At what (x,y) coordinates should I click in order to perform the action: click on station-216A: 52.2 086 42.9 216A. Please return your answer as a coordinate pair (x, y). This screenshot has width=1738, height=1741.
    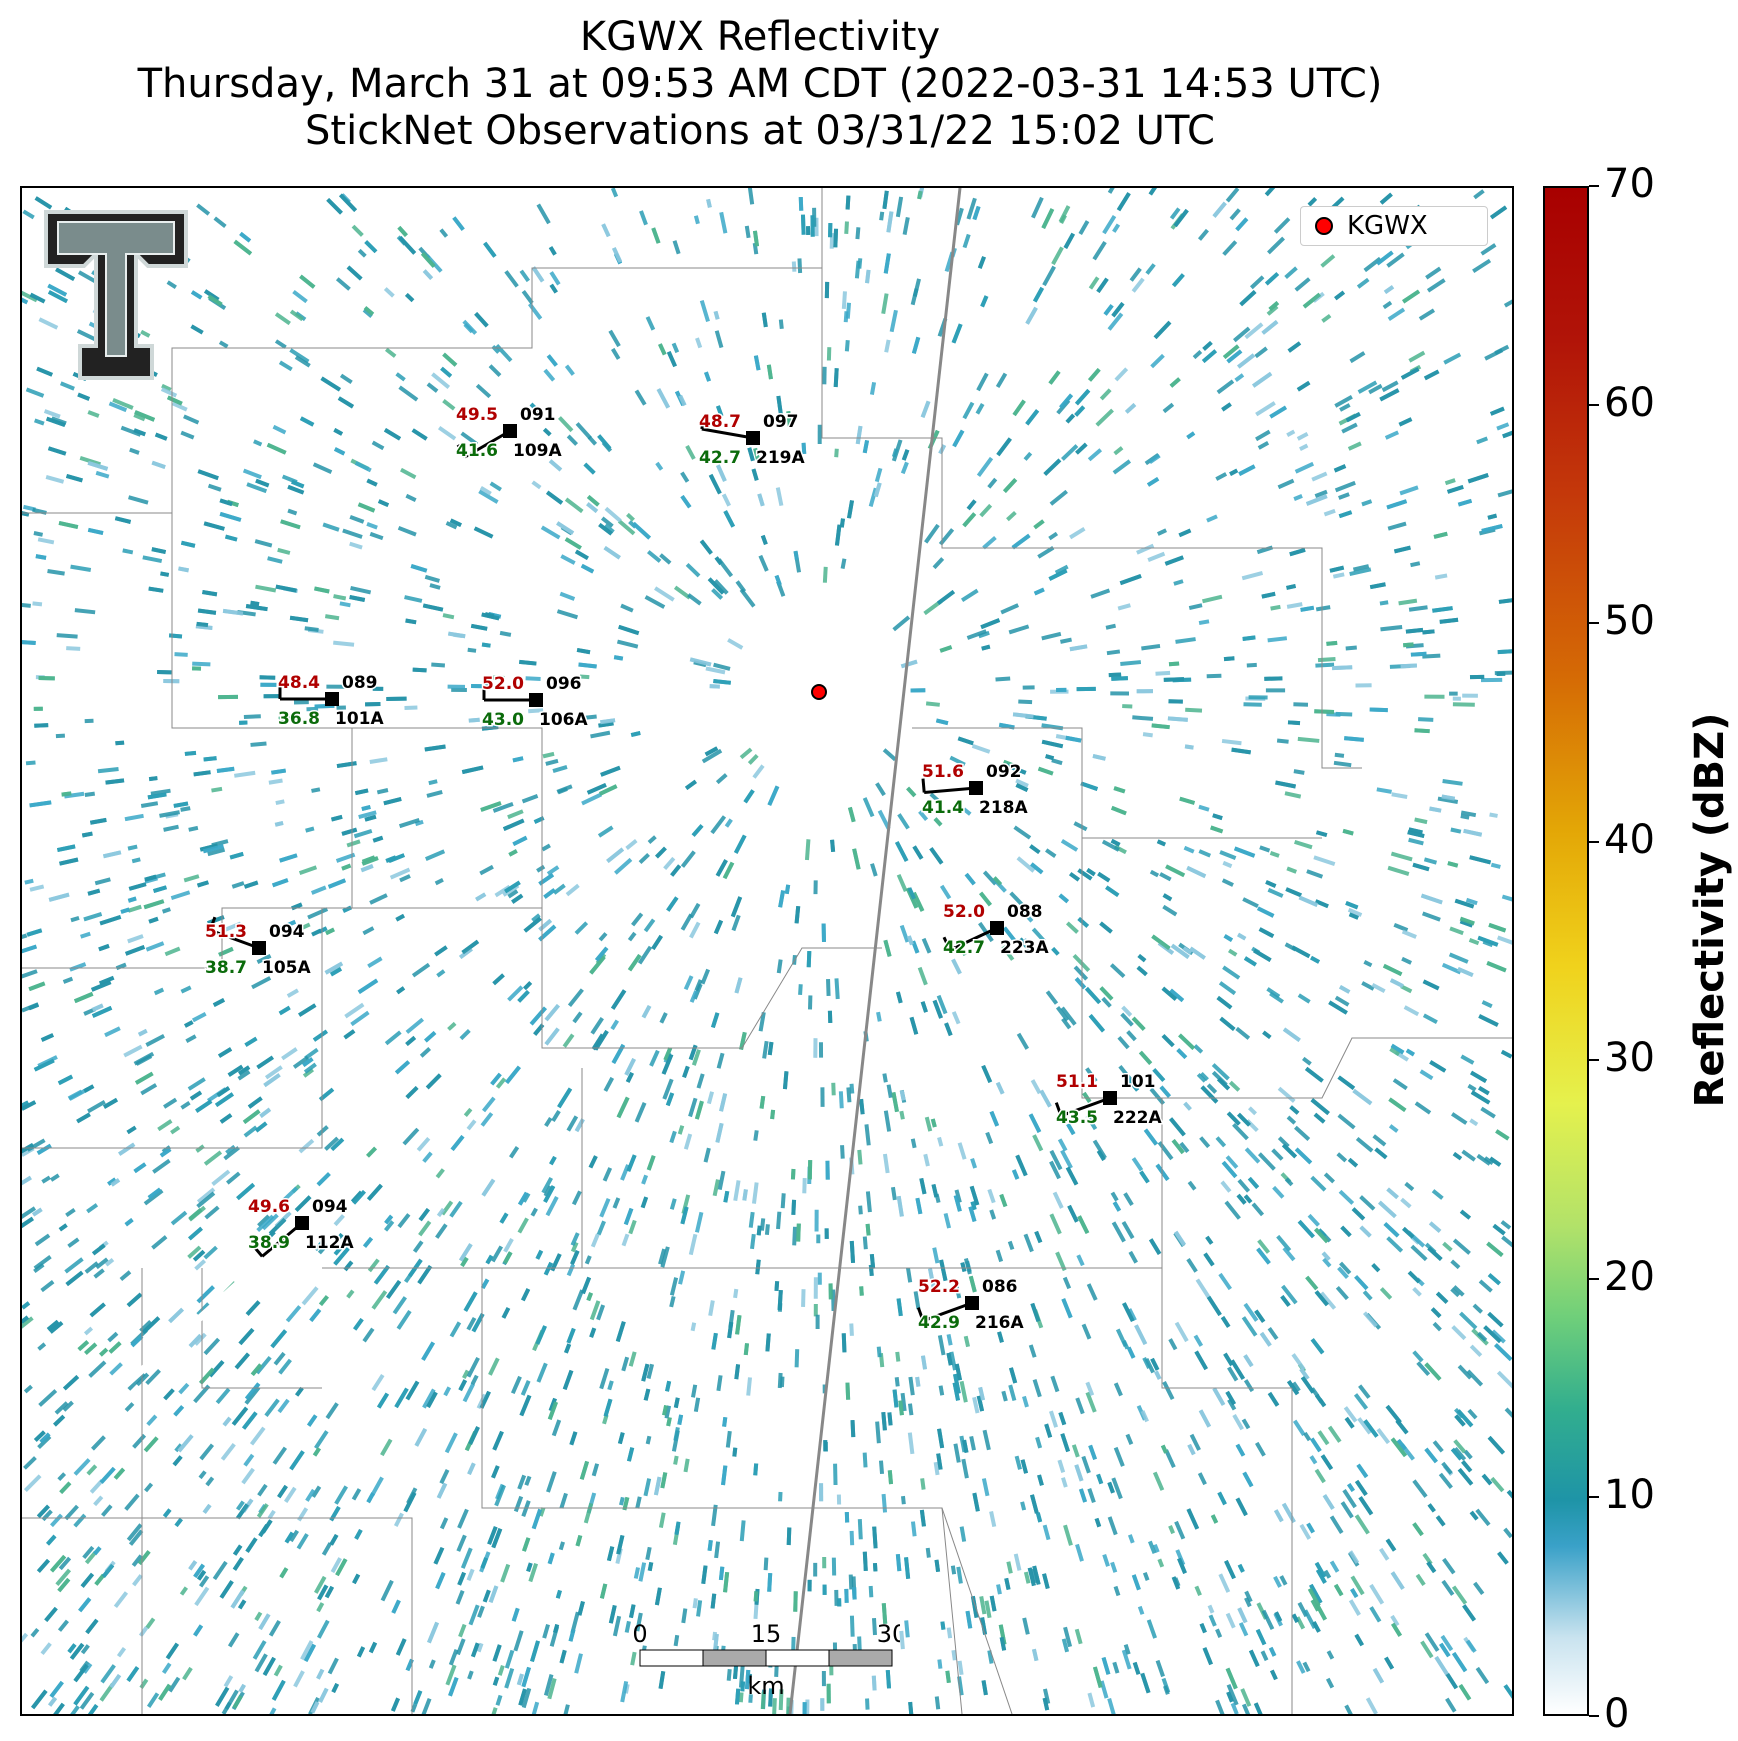
    Looking at the image, I should click on (971, 1305).